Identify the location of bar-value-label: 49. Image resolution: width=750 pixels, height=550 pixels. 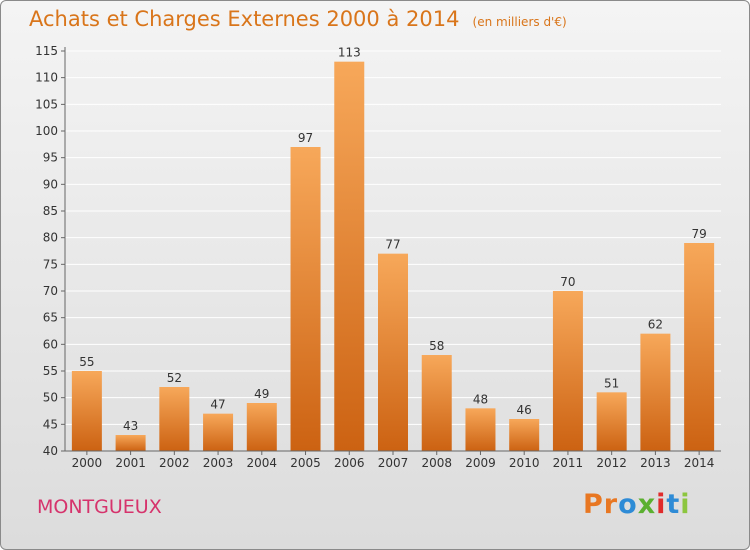
(261, 394).